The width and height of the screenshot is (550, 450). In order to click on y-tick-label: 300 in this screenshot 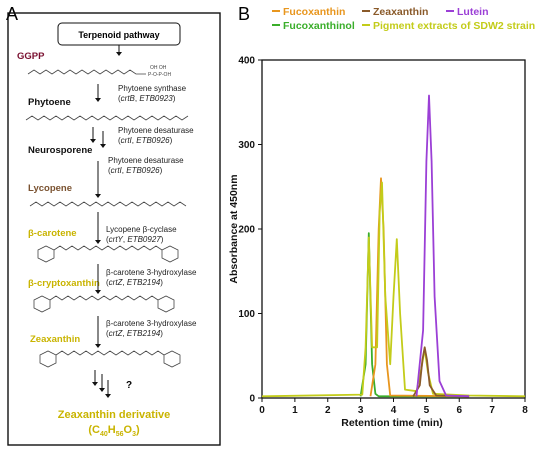, I will do `click(246, 145)`.